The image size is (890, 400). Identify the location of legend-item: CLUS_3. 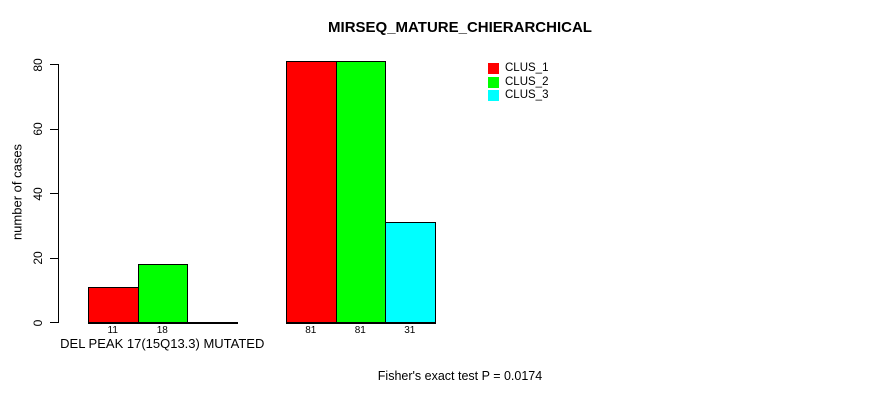
(518, 95).